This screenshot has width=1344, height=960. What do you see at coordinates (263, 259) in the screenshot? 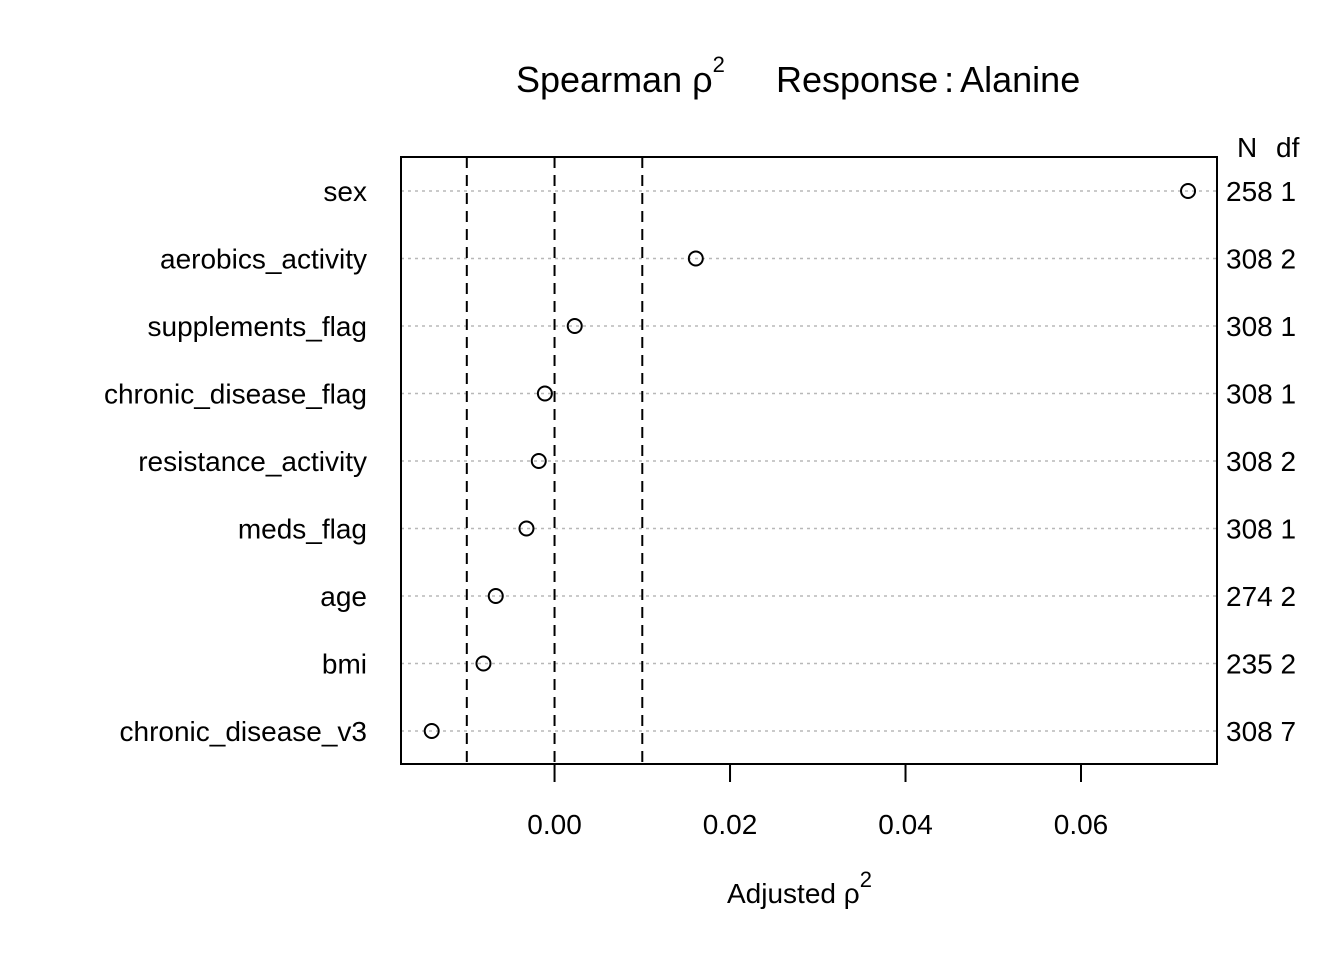
I see `category-label: aerobics_activity` at bounding box center [263, 259].